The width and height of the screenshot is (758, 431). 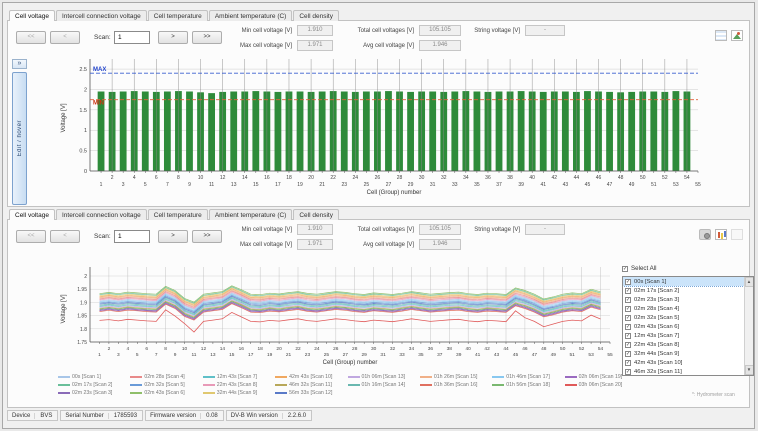 What do you see at coordinates (698, 185) in the screenshot?
I see `svg-text: 55` at bounding box center [698, 185].